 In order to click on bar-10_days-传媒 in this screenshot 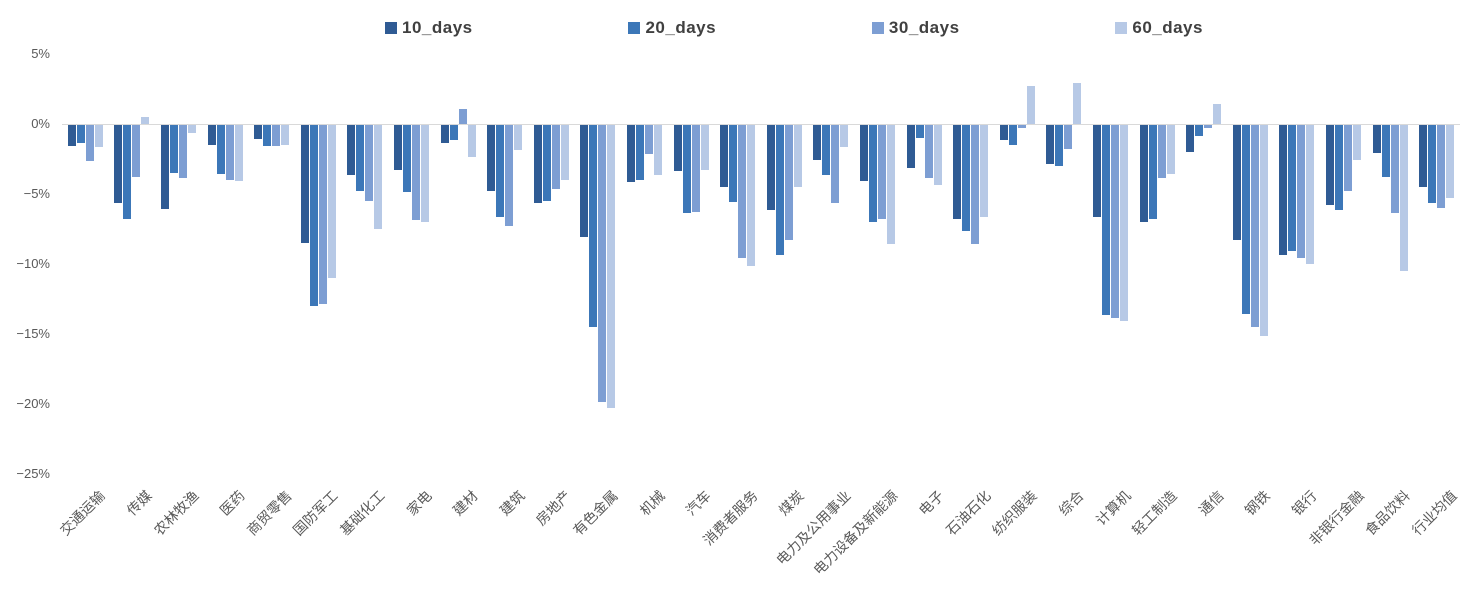, I will do `click(118, 164)`.